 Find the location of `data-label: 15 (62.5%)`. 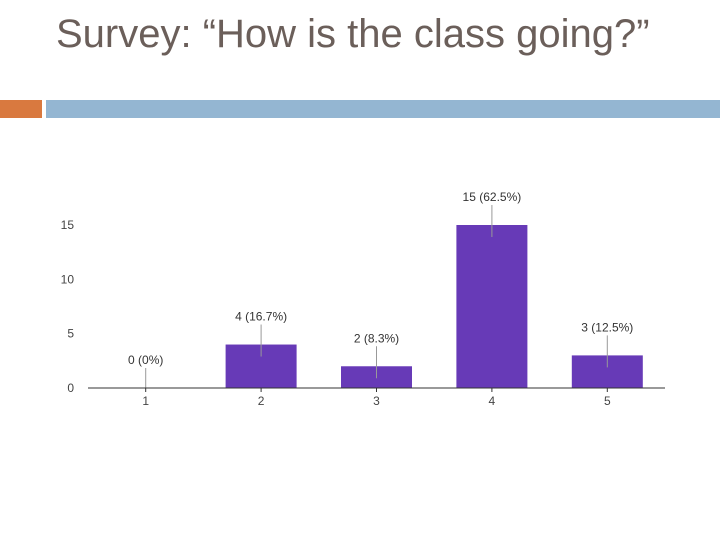

data-label: 15 (62.5%) is located at coordinates (492, 197).